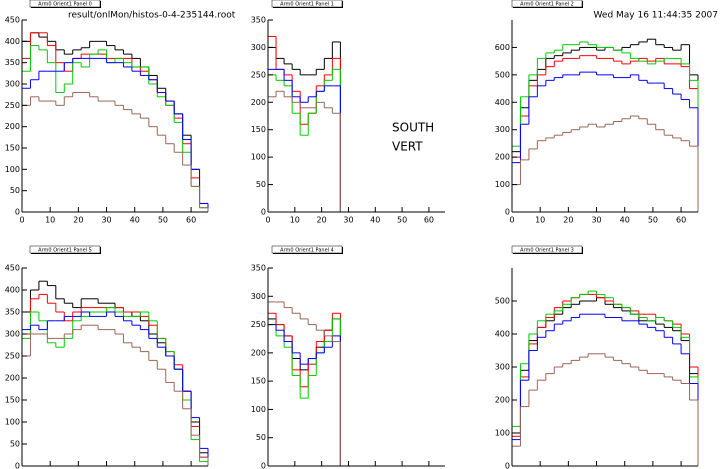  I want to click on panel-title: Arm0 Orient1 Panel 5, so click(65, 251).